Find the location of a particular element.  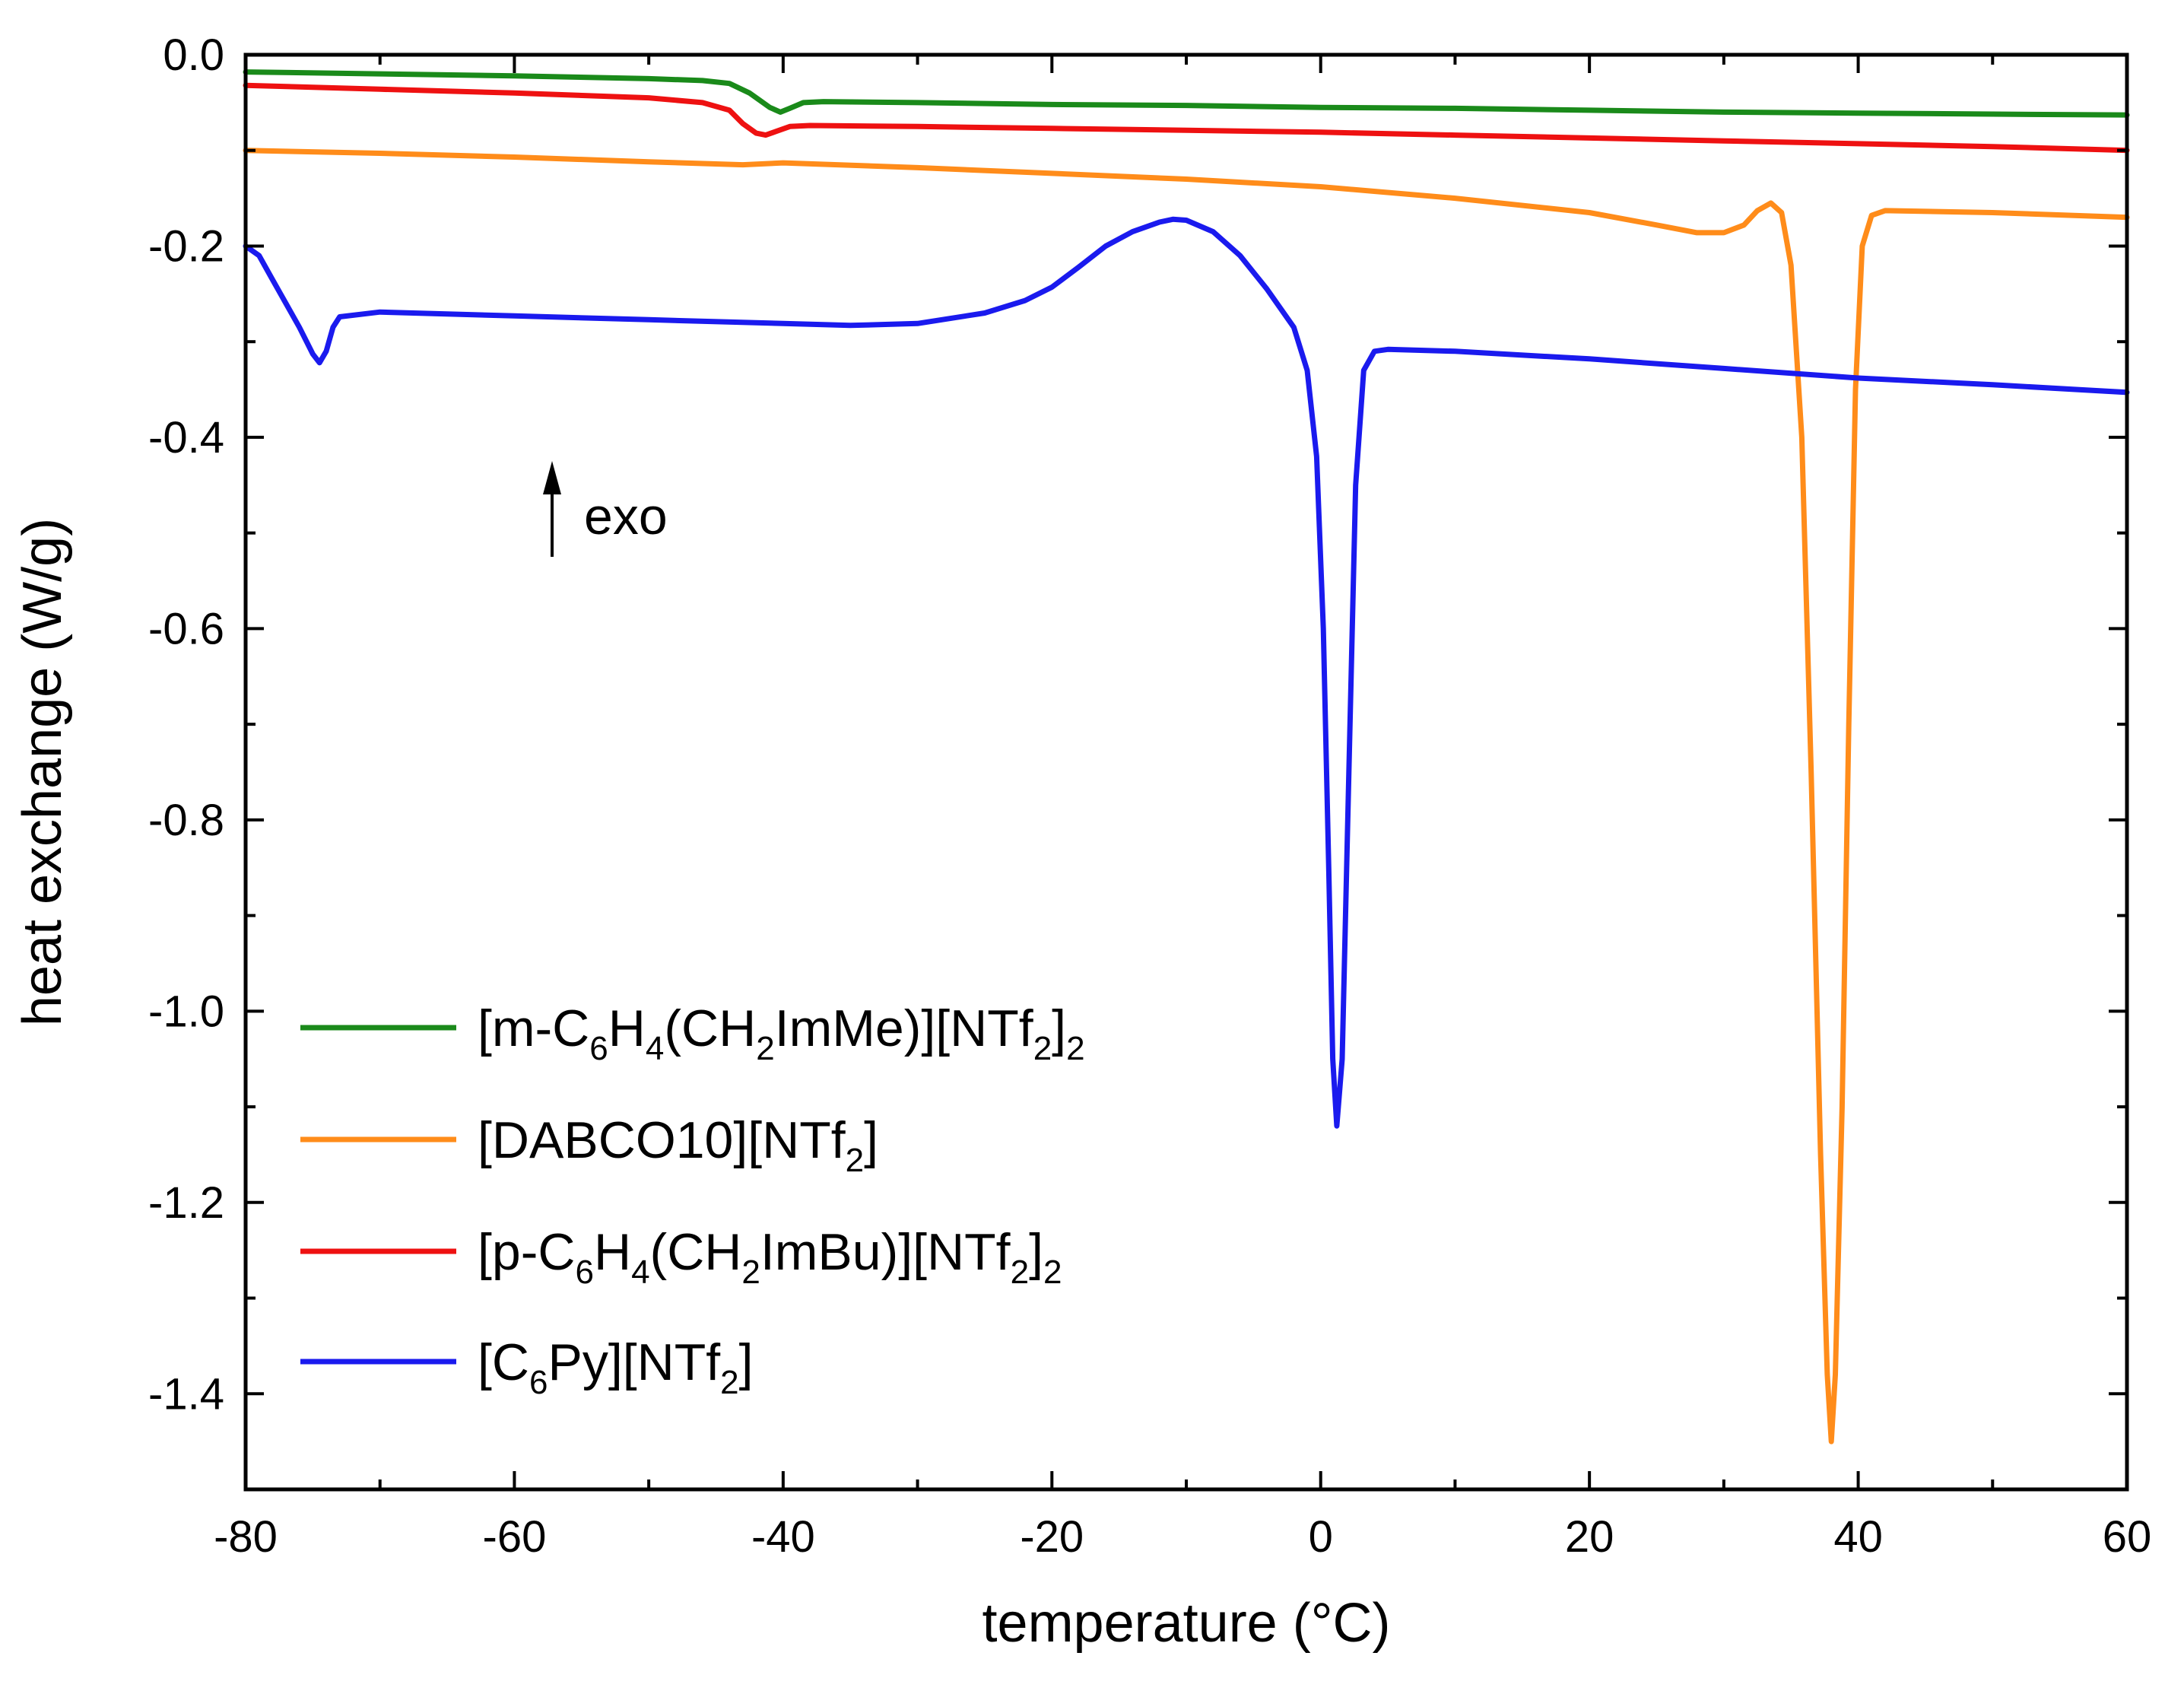

y-tick-label: -0.4 is located at coordinates (186, 437).